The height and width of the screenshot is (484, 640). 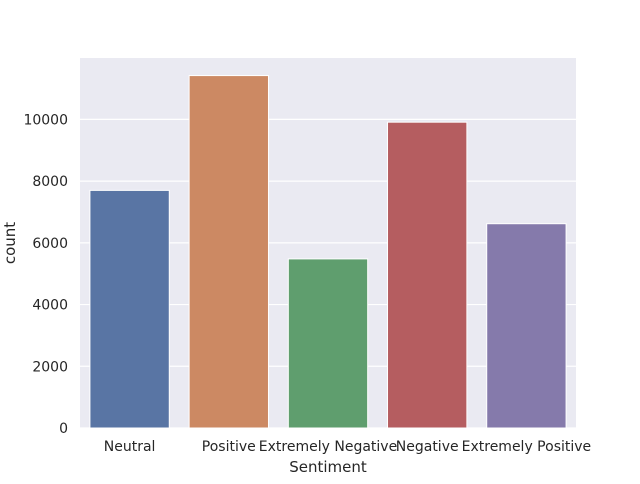 What do you see at coordinates (50, 306) in the screenshot?
I see `y-tick-label: 4000` at bounding box center [50, 306].